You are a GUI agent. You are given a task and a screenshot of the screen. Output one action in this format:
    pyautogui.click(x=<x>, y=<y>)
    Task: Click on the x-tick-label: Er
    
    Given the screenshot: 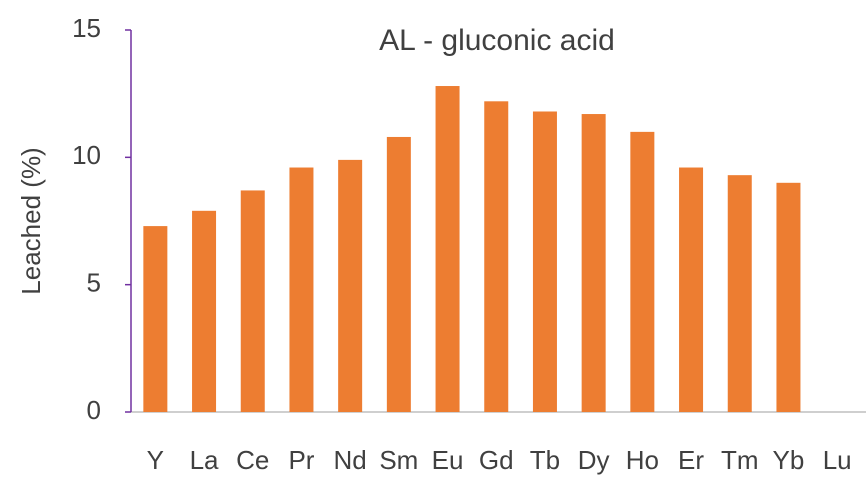 What is the action you would take?
    pyautogui.click(x=691, y=460)
    